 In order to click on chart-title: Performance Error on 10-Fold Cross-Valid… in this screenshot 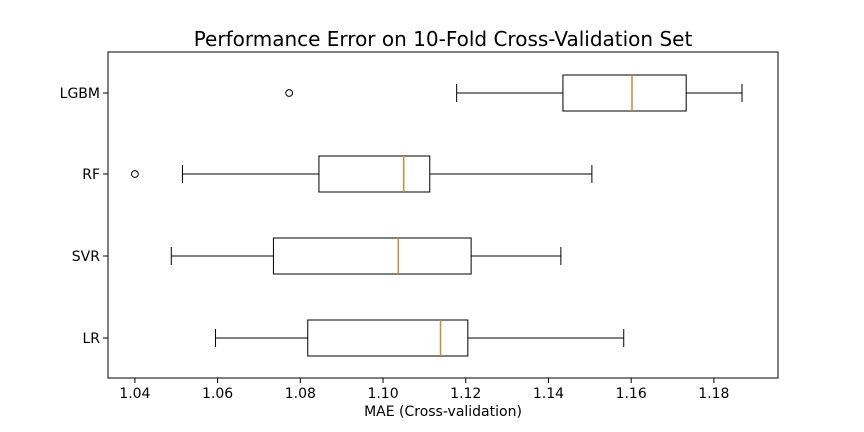, I will do `click(443, 39)`.